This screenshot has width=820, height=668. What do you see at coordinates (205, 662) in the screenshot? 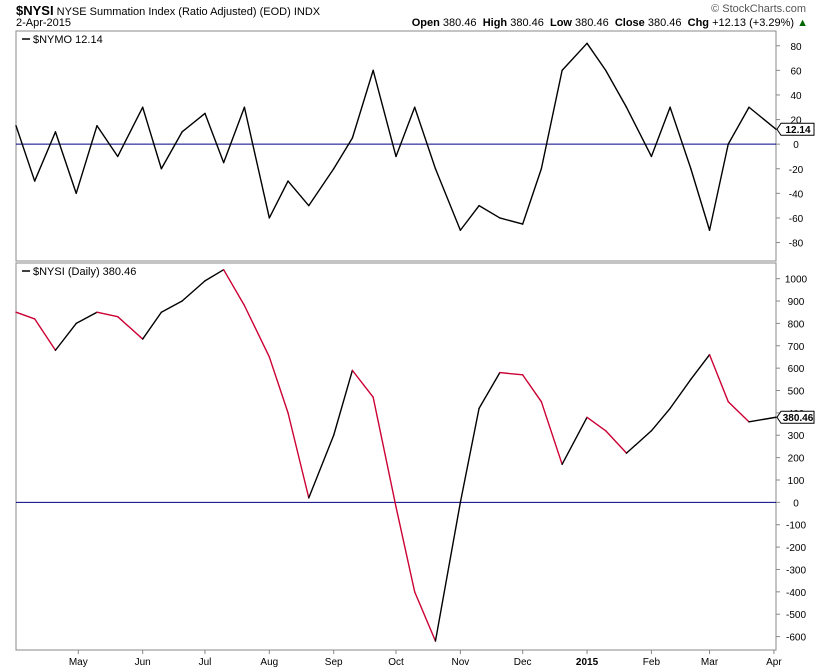
I see `x-tick-label: Jul` at bounding box center [205, 662].